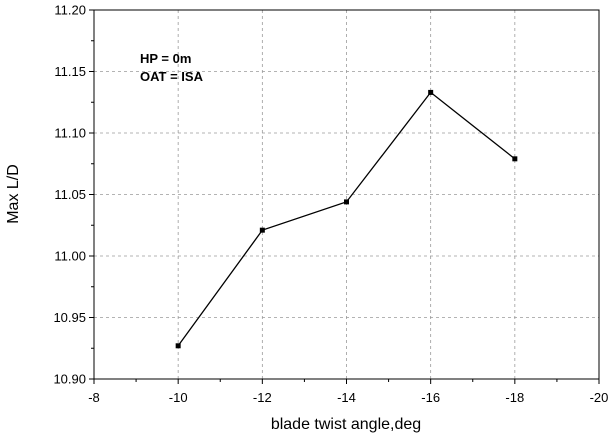 The height and width of the screenshot is (433, 612). What do you see at coordinates (346, 424) in the screenshot?
I see `x-axis-title: blade twist angle,deg` at bounding box center [346, 424].